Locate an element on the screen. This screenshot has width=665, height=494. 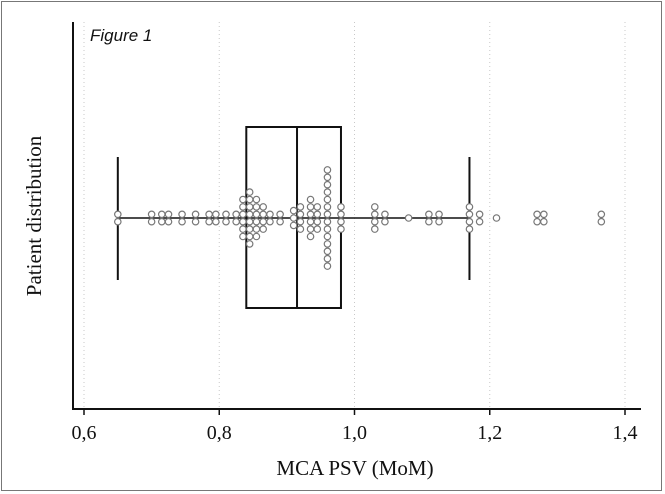
x-axis-title: MCA PSV (MoM) is located at coordinates (354, 468).